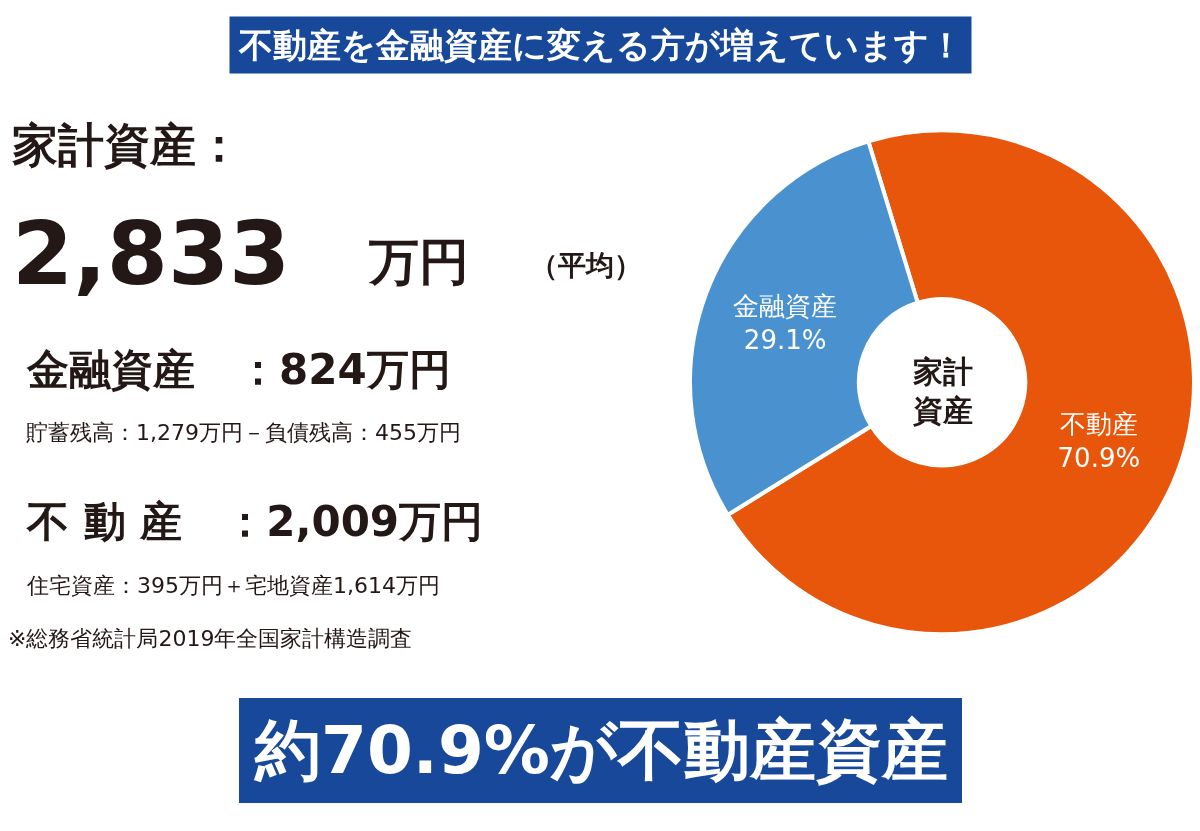  What do you see at coordinates (600, 45) in the screenshot?
I see `chart-title: 不動産を金融資産に変える方が増えています！` at bounding box center [600, 45].